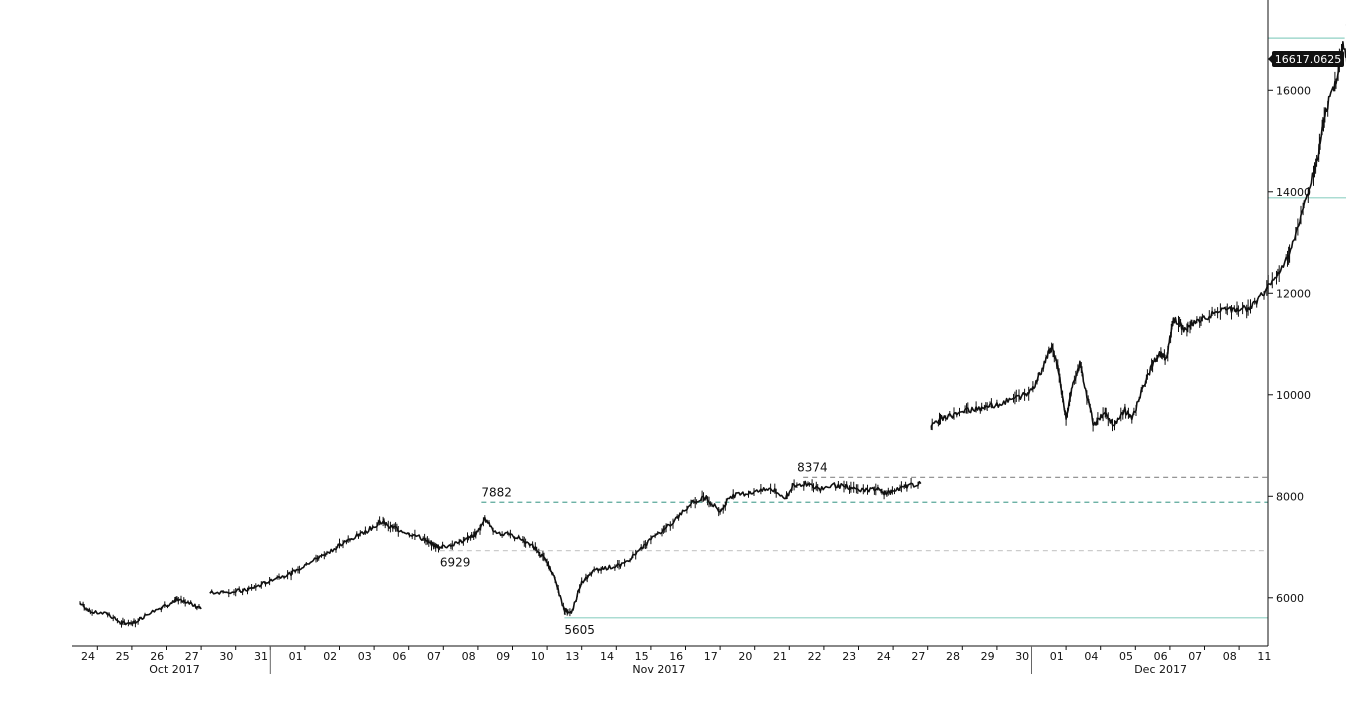  Describe the element at coordinates (88, 656) in the screenshot. I see `x-tick-label-0: 24` at that location.